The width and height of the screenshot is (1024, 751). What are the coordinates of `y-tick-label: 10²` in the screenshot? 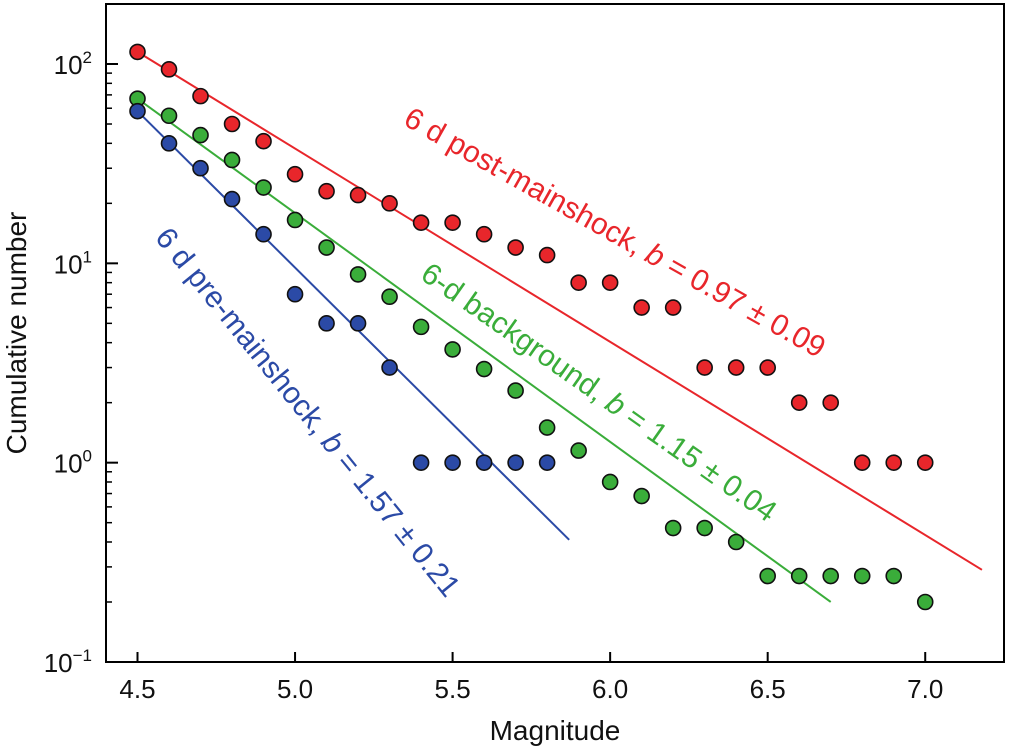 It's located at (73, 64).